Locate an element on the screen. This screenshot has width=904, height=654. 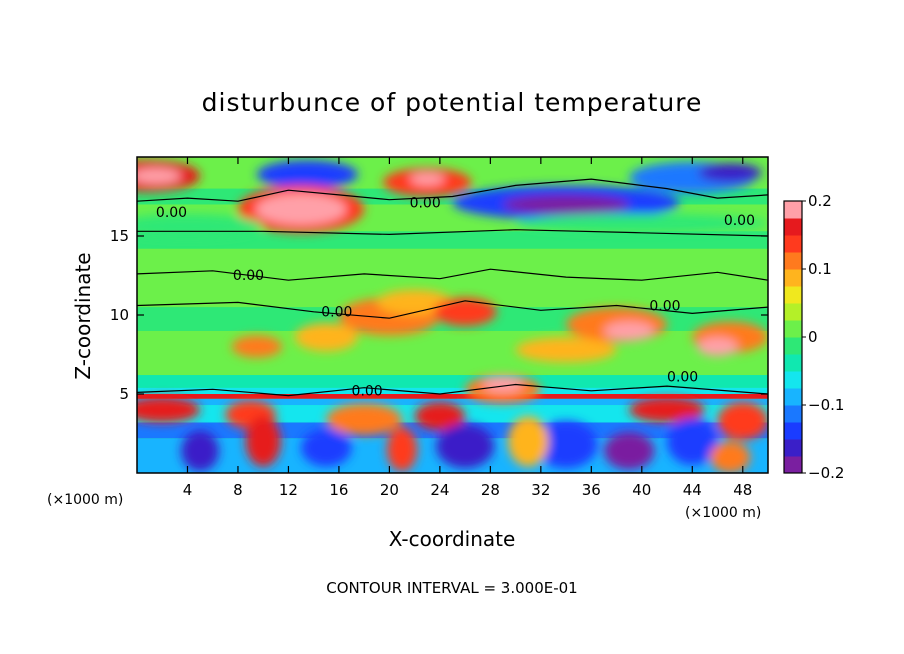
x-tick-label: 4 is located at coordinates (188, 490).